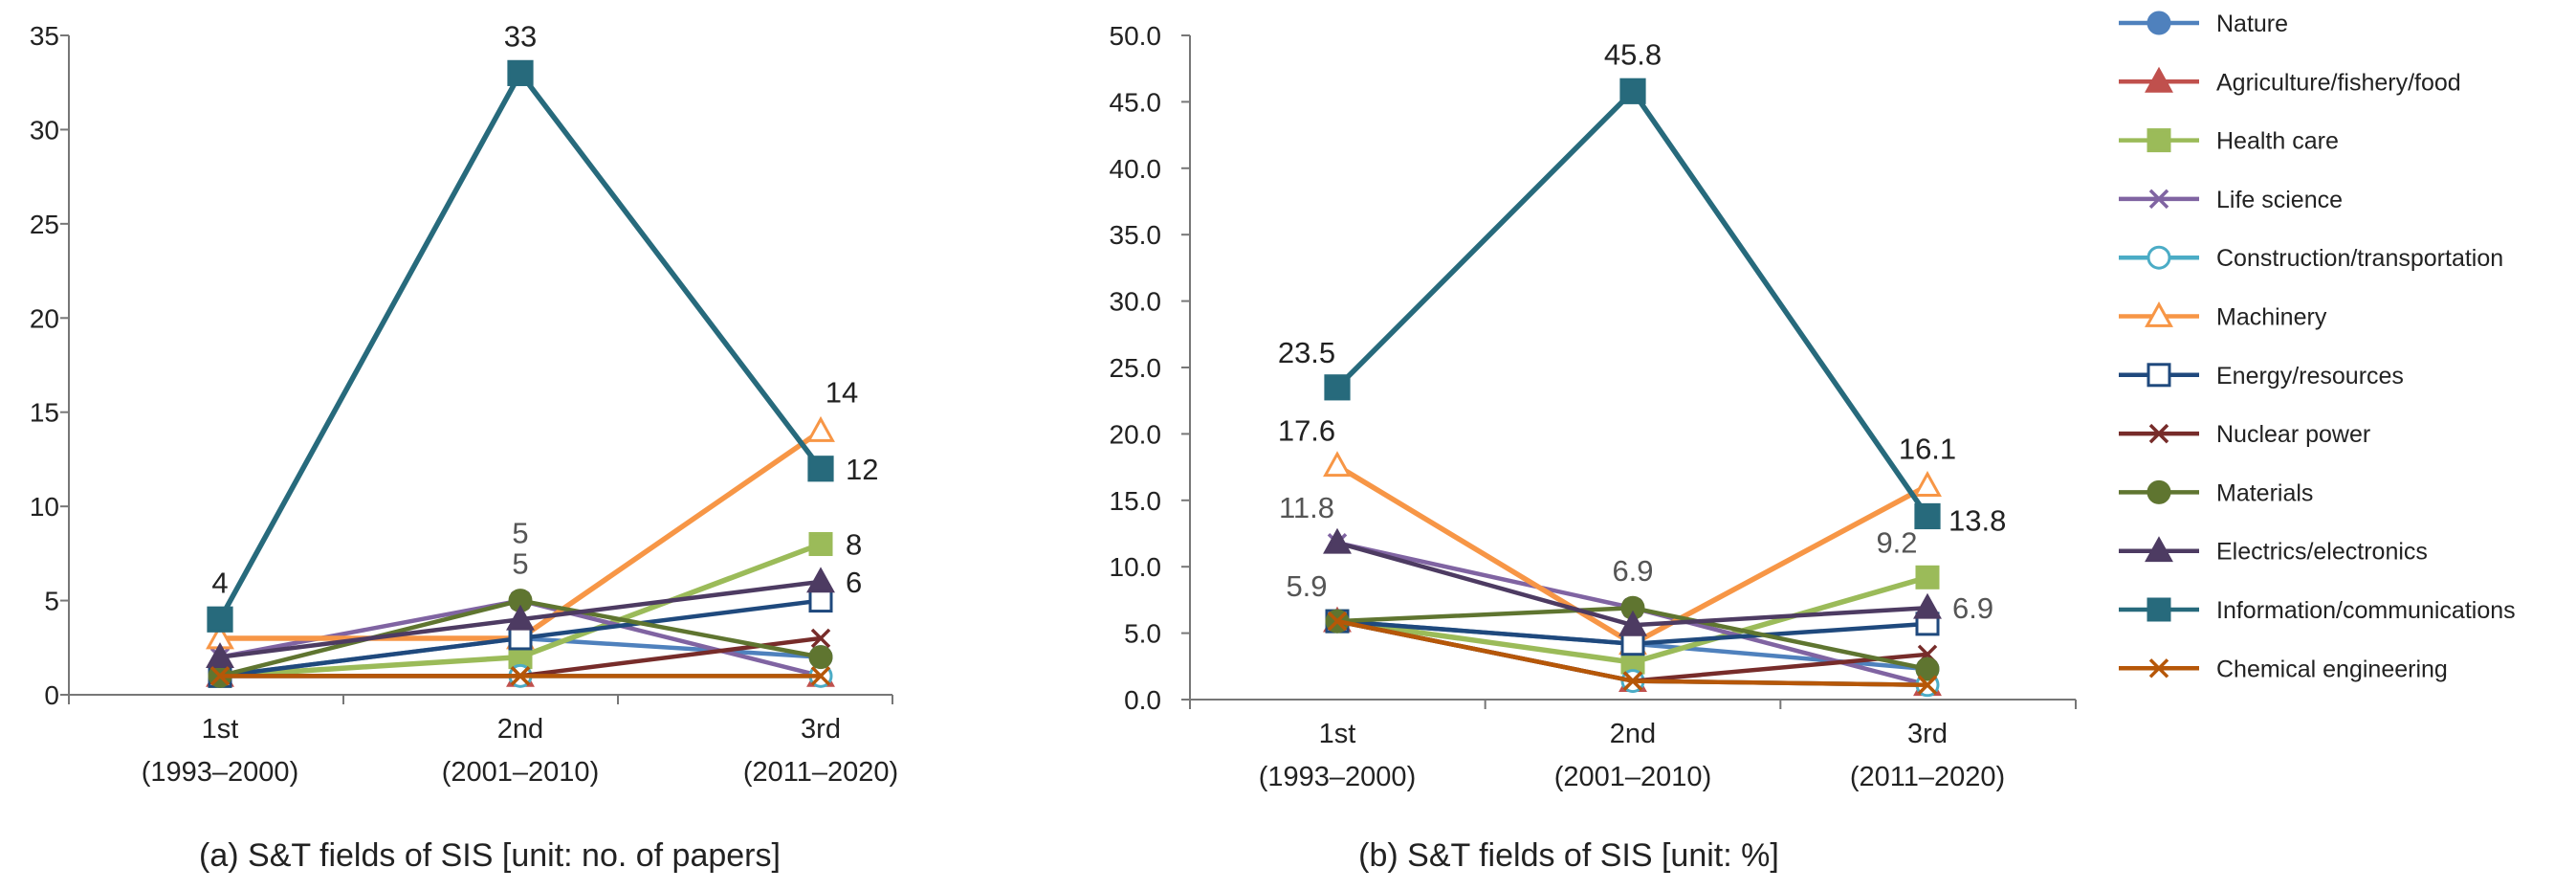  I want to click on data-label-a-1: 33, so click(520, 36).